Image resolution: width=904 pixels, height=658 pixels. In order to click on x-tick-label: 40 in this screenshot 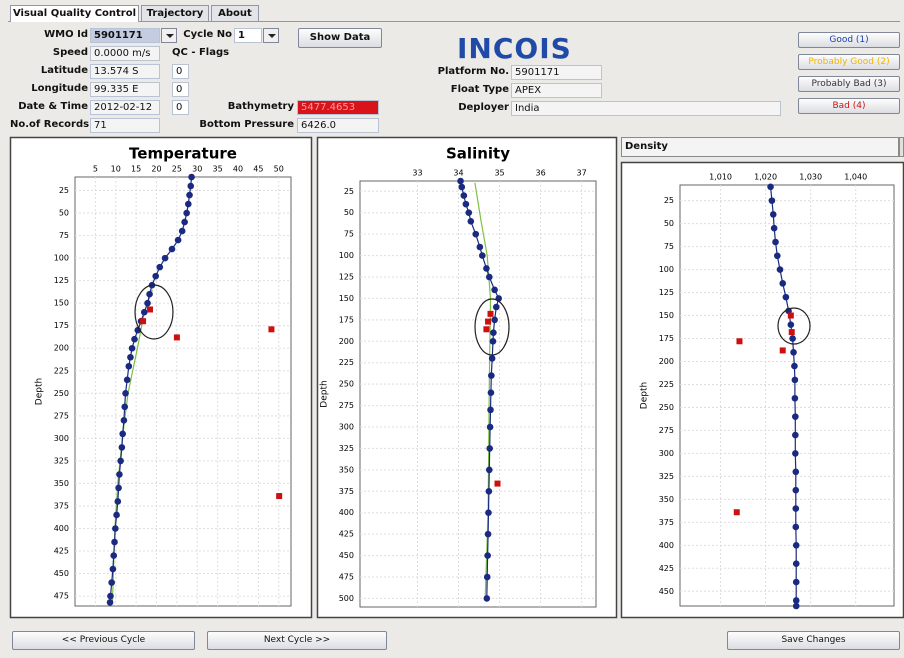, I will do `click(238, 169)`.